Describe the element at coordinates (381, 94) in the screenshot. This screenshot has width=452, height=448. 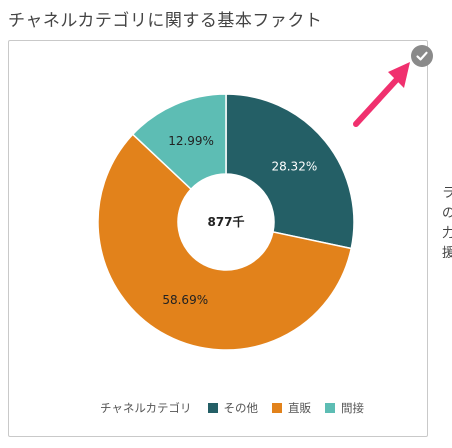
I see `arrow-icon` at that location.